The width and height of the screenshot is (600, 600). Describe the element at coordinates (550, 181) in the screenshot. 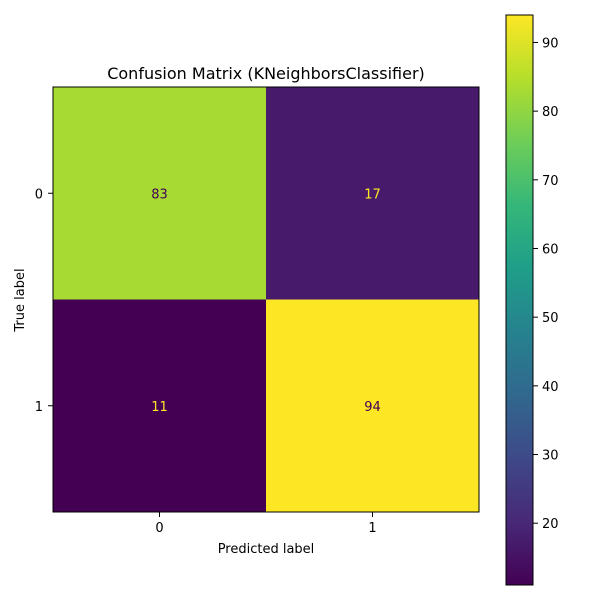

I see `colorbar-tick-label: 70` at that location.